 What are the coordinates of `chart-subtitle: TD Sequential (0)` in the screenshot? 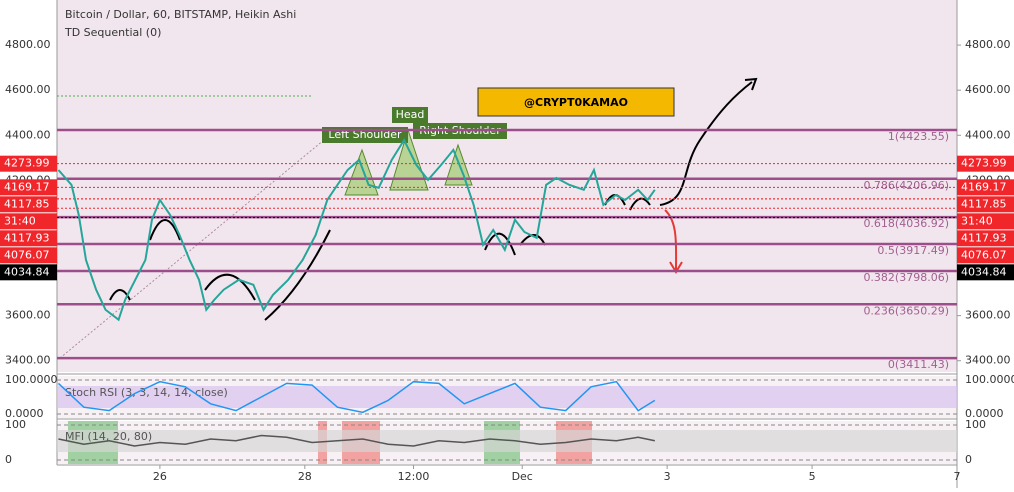 It's located at (112, 32).